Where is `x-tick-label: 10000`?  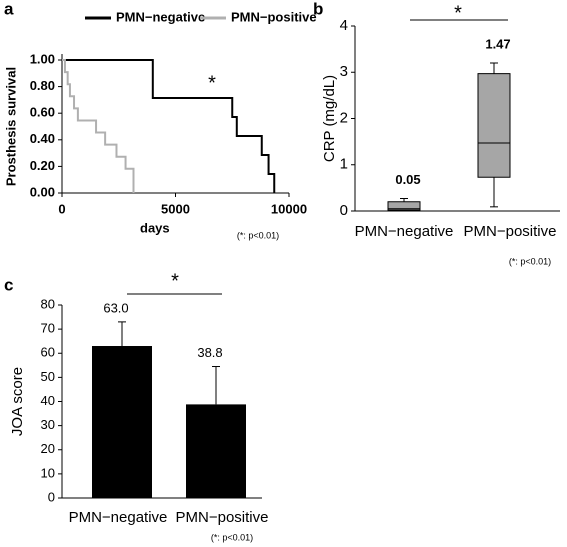 x-tick-label: 10000 is located at coordinates (289, 208).